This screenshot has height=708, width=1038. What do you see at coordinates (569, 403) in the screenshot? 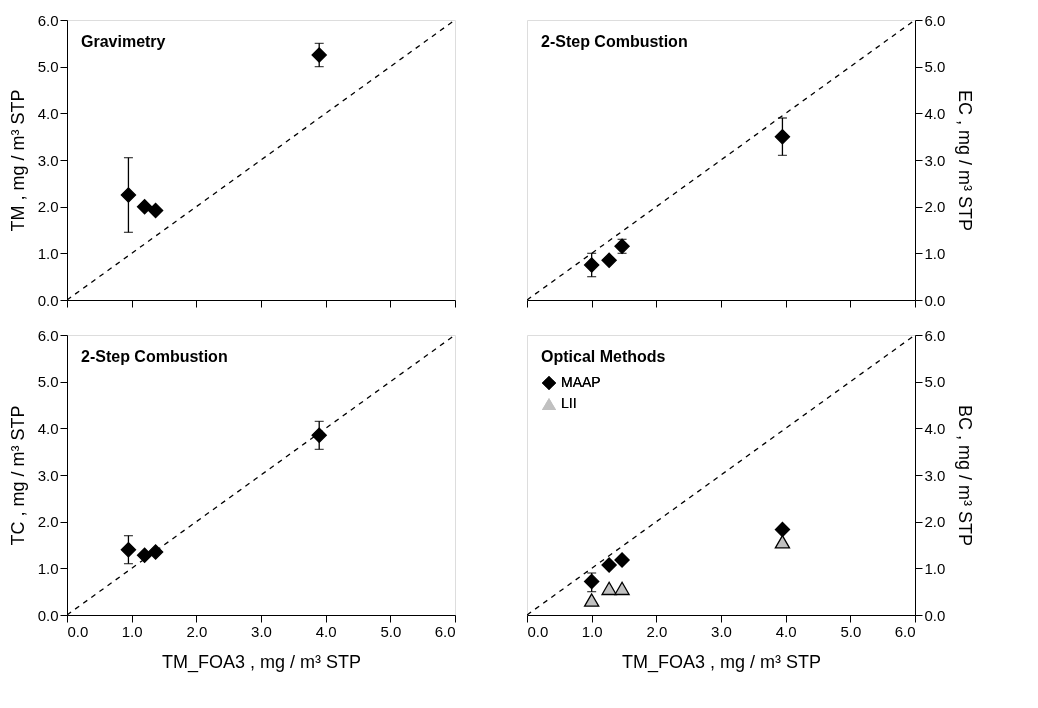
I see `legend-label: LII` at bounding box center [569, 403].